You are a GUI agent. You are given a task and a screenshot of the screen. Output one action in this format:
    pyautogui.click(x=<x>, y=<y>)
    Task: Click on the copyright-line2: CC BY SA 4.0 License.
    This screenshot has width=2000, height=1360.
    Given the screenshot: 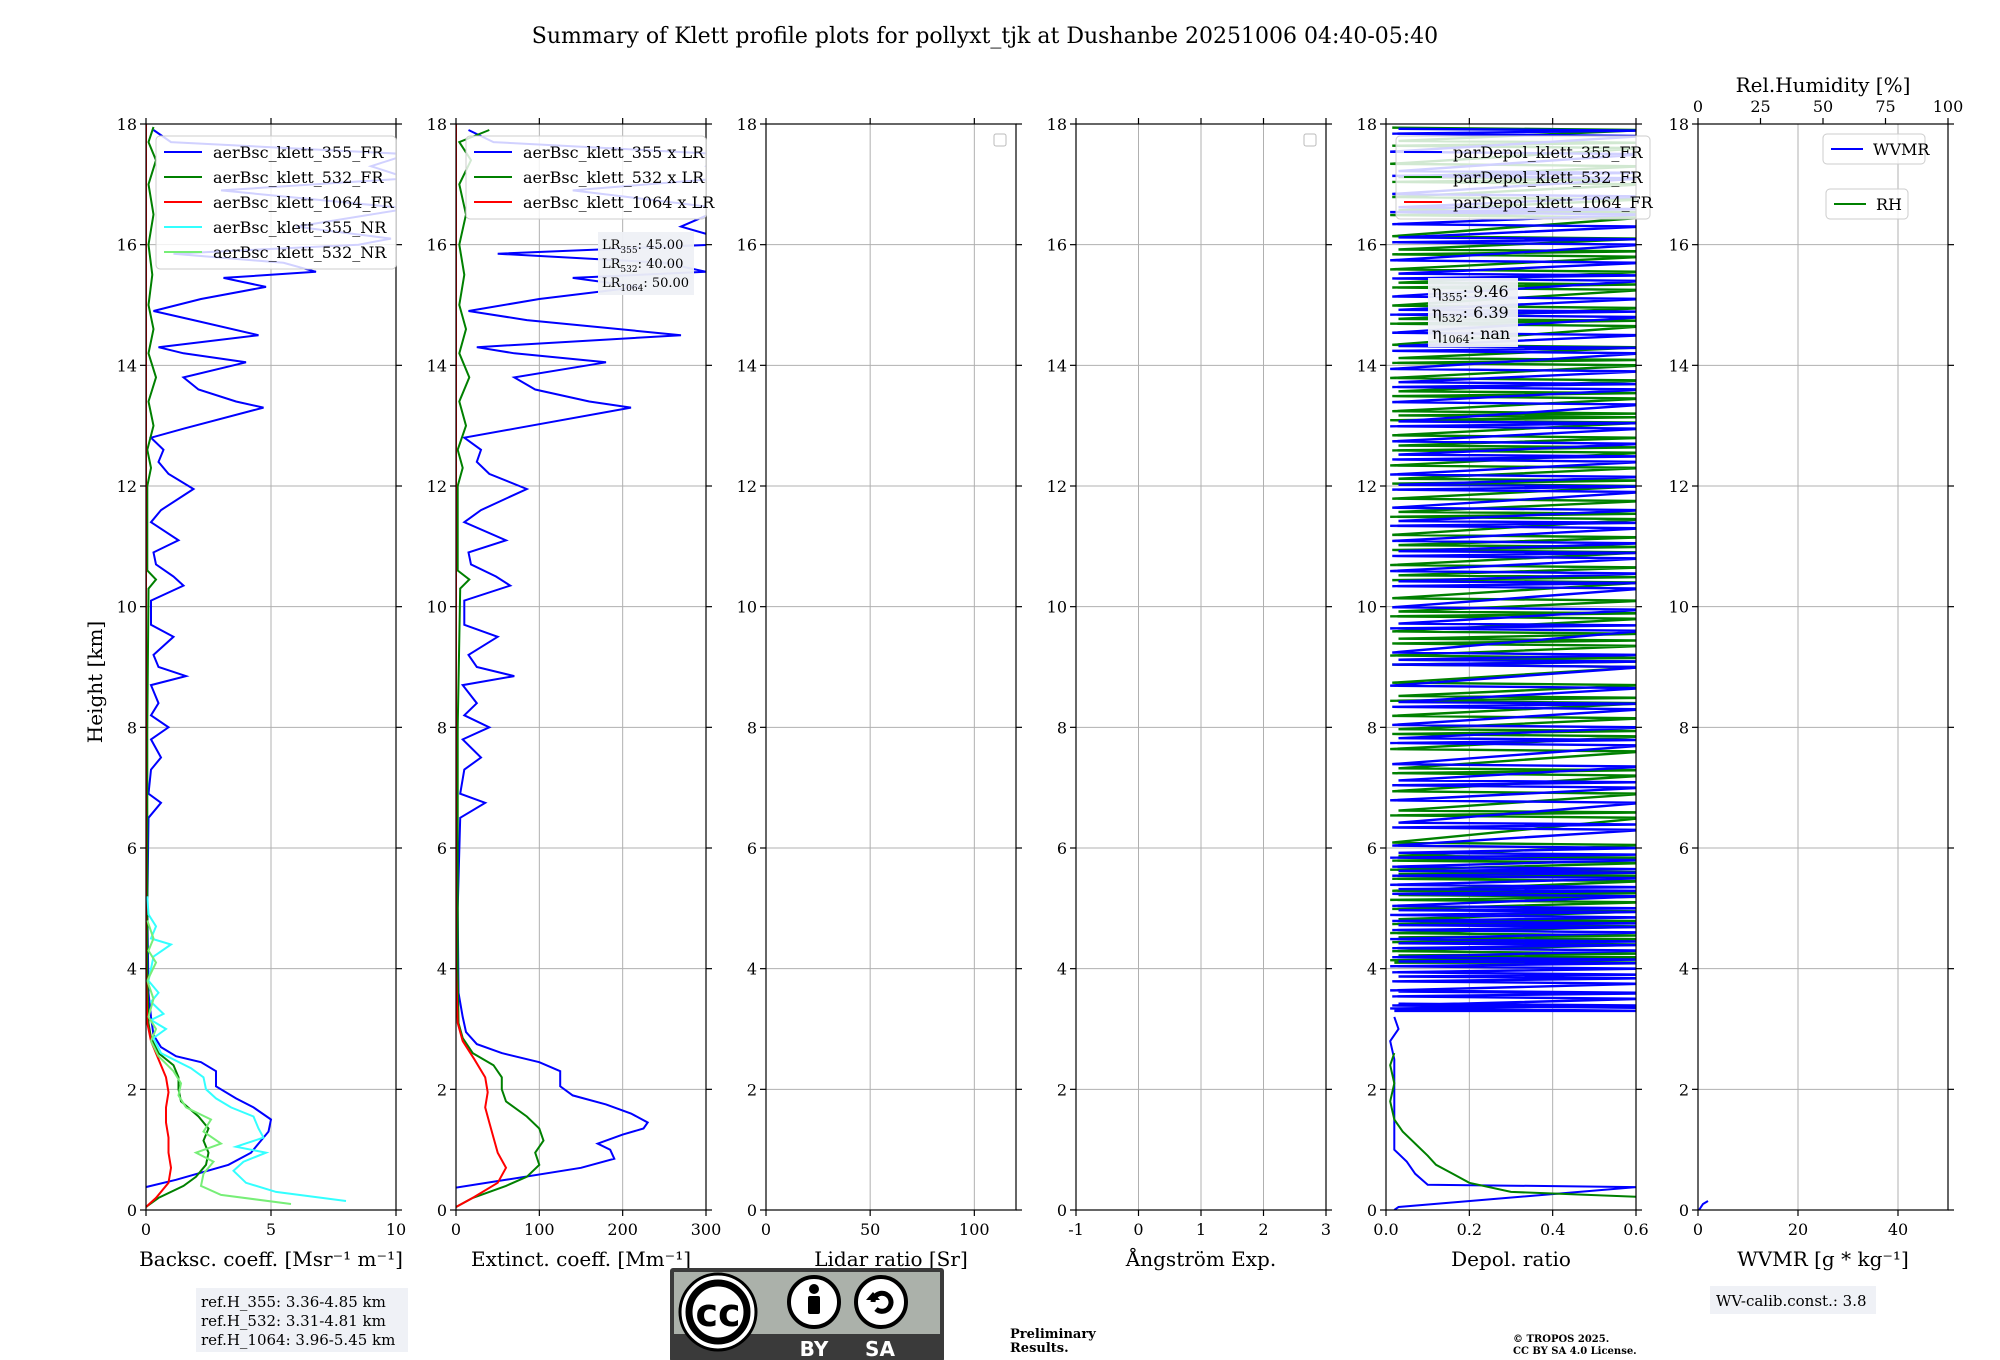 What is the action you would take?
    pyautogui.click(x=1575, y=1351)
    